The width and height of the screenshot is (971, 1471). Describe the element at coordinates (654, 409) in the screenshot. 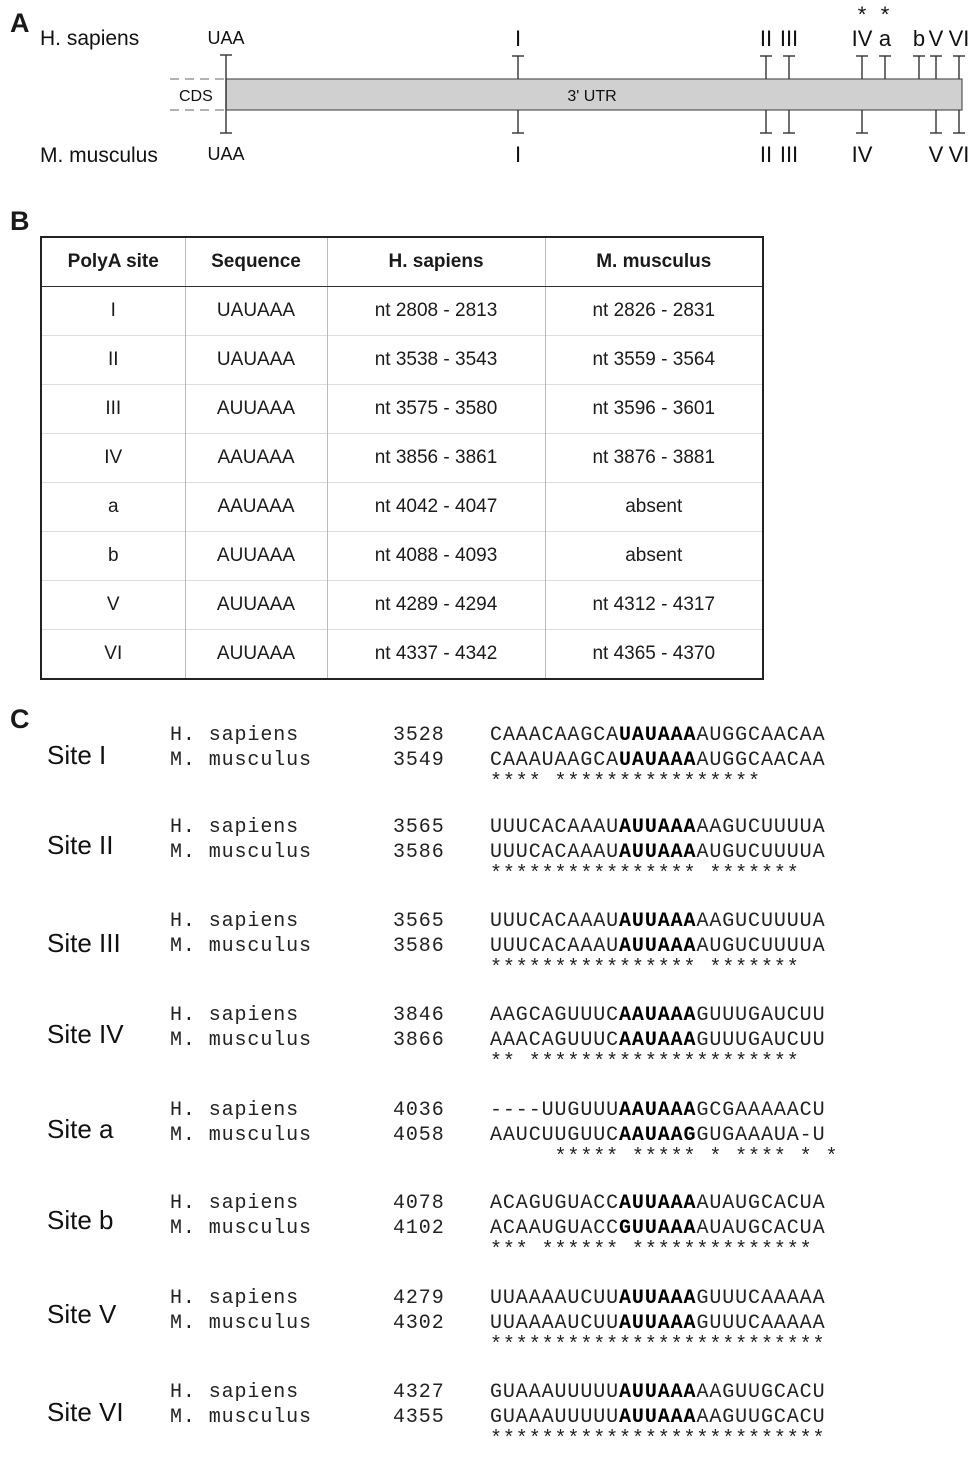

I see `cell-mouse: nt 3596 - 3601` at that location.